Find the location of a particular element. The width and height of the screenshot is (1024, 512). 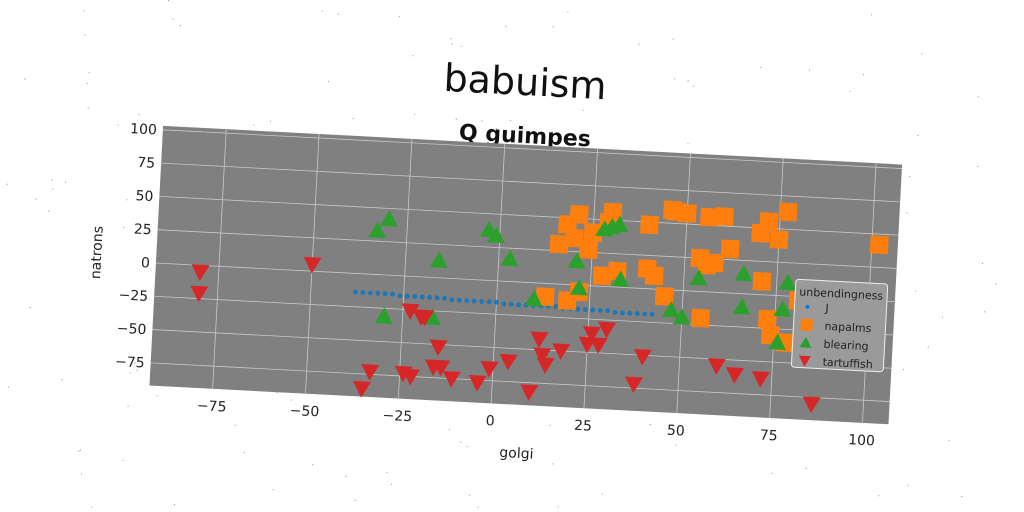

y-tick-label: −25 is located at coordinates (133, 296).